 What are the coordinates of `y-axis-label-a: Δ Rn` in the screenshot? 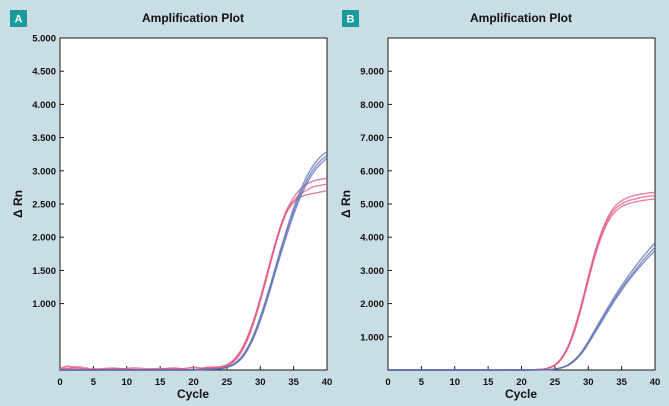 It's located at (18, 204).